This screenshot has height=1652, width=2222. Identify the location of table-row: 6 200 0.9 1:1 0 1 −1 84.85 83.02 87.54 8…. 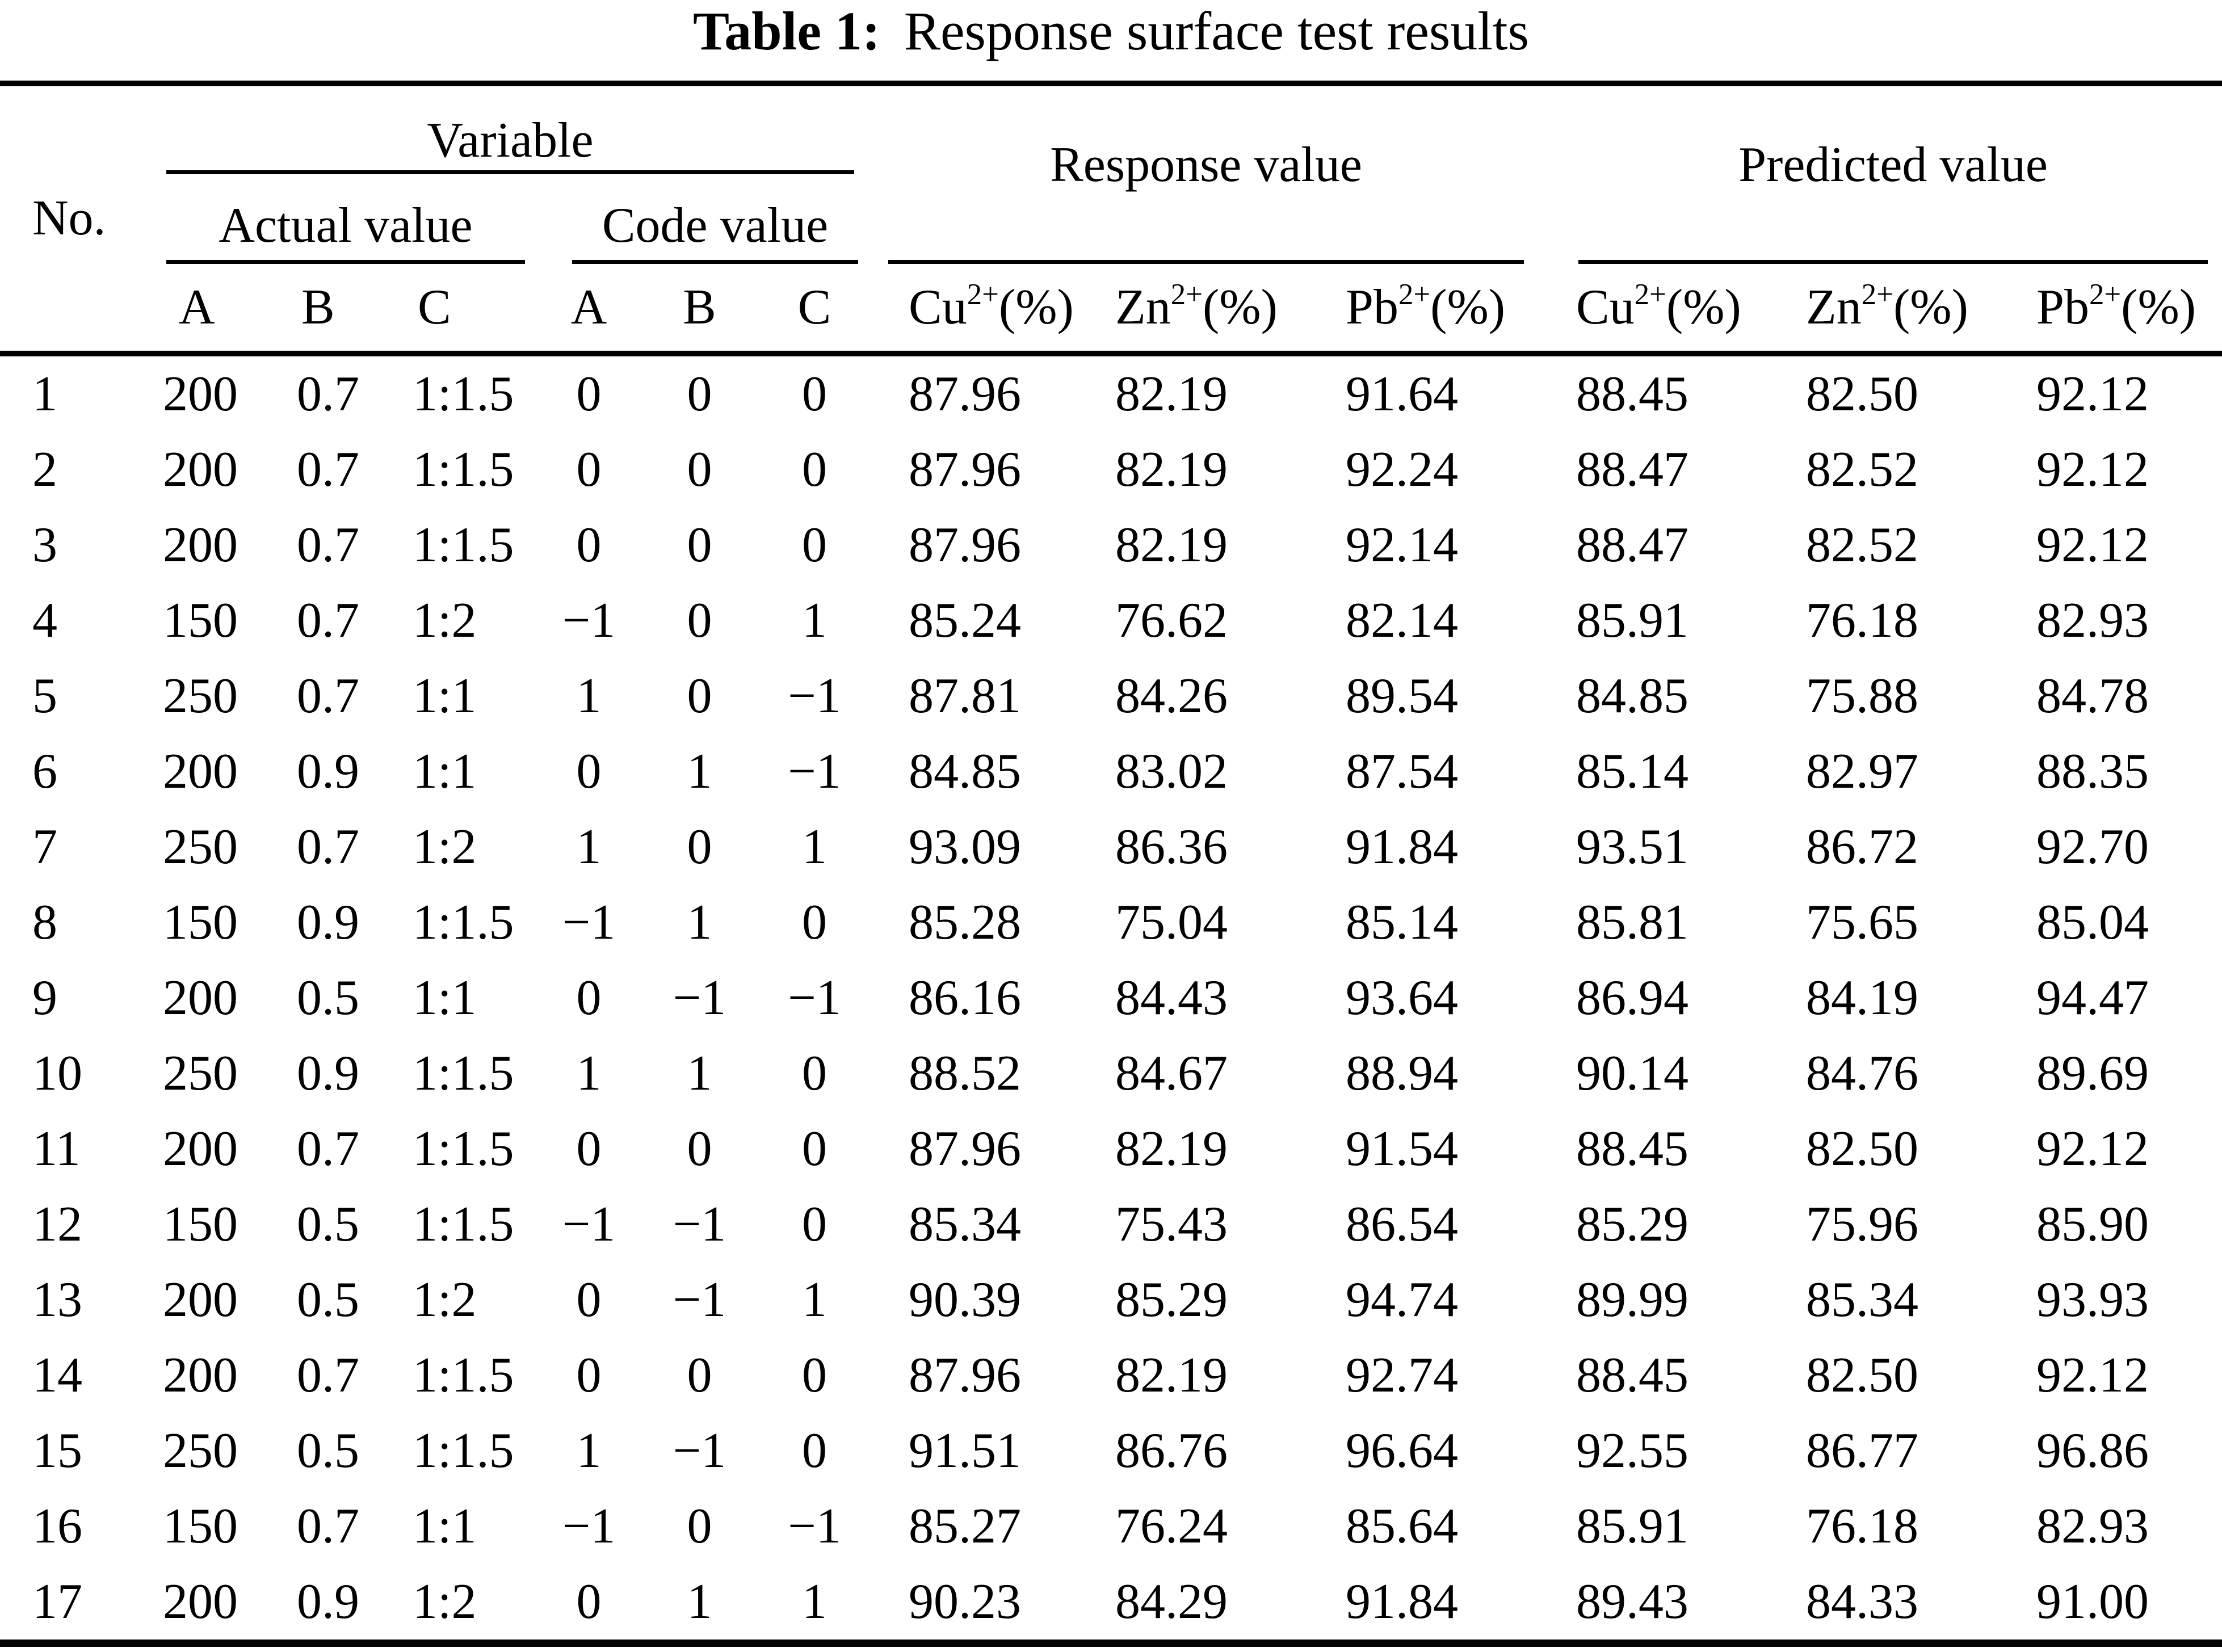
(1111, 771).